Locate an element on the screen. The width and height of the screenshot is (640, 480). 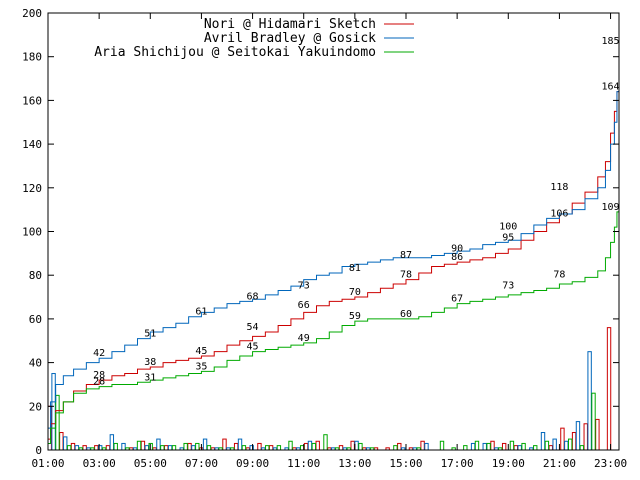
x-tick-label: 13:00 is located at coordinates (354, 463).